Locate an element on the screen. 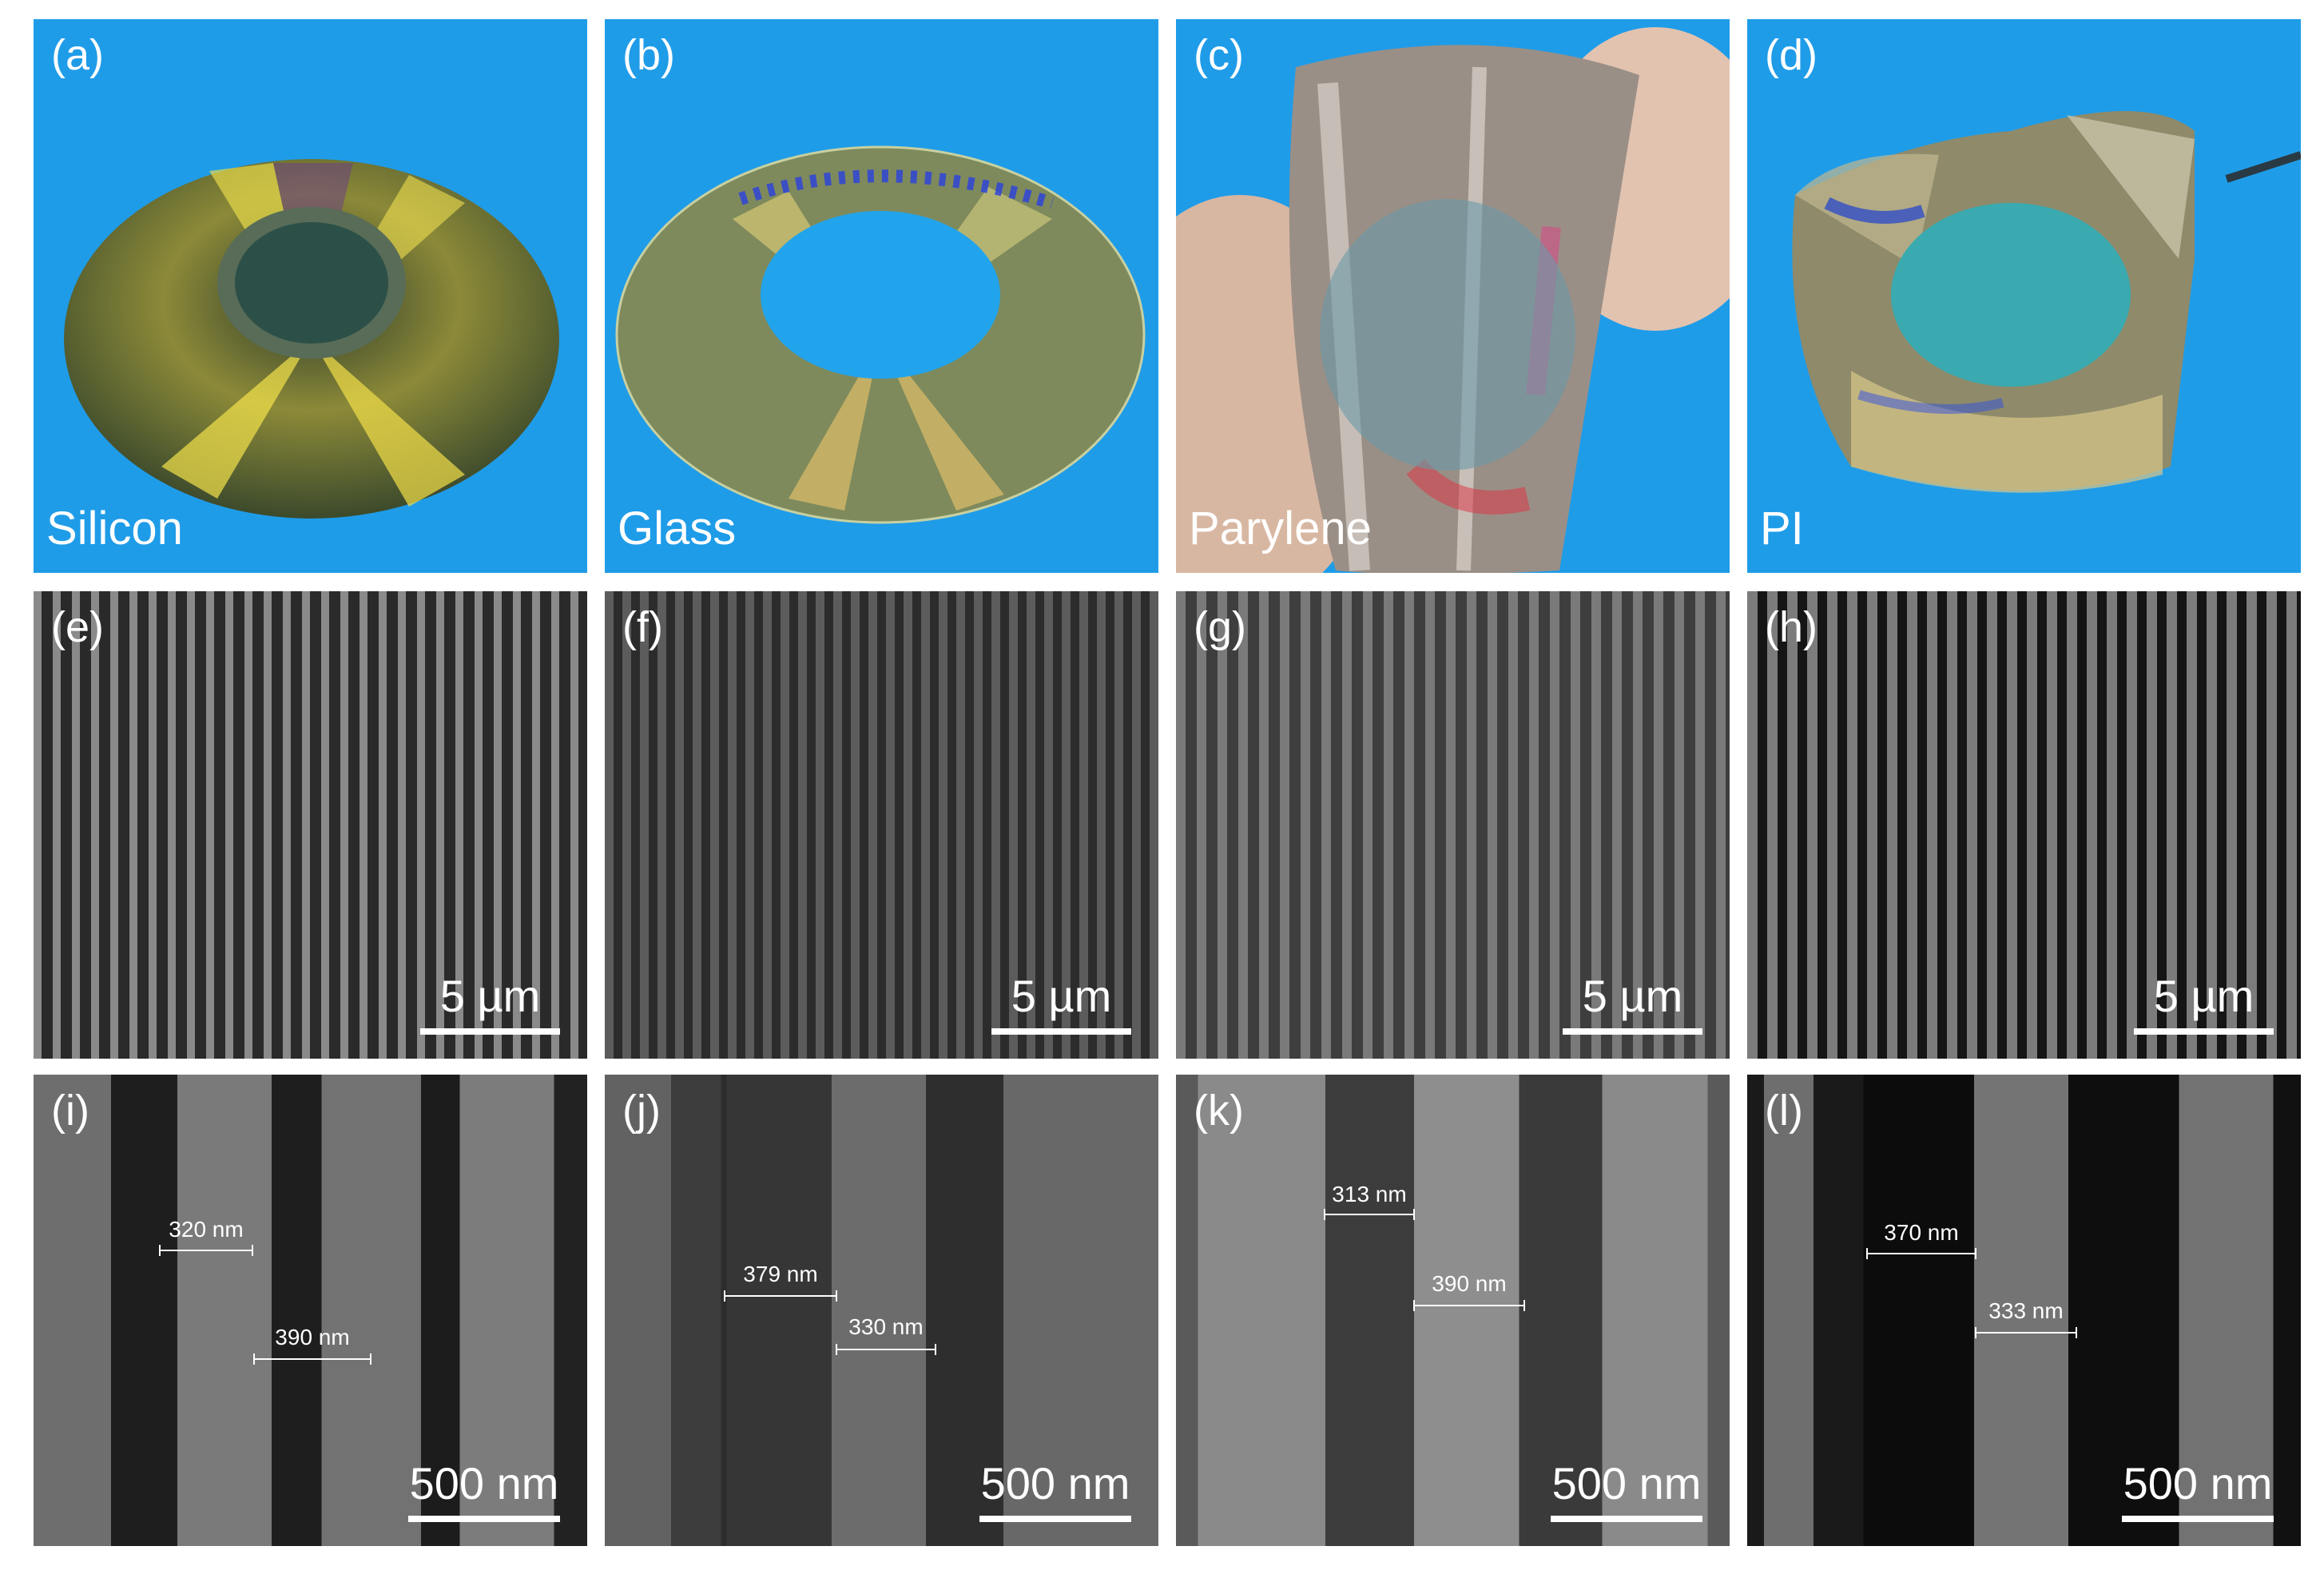 The image size is (2324, 1570). panel-label-b: (b) is located at coordinates (648, 55).